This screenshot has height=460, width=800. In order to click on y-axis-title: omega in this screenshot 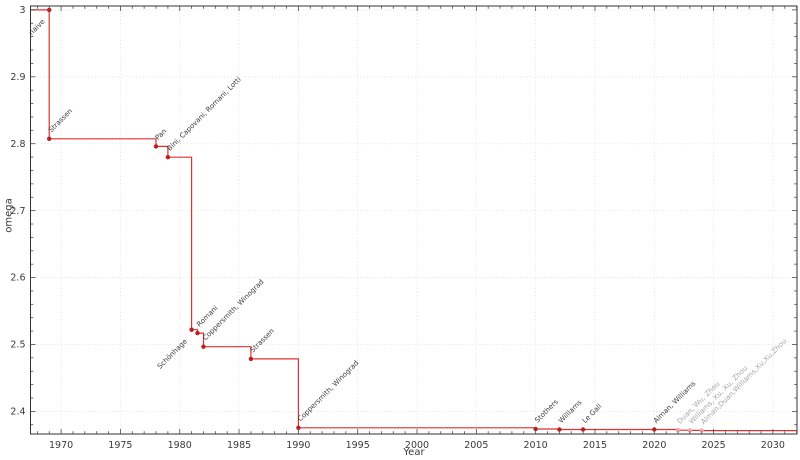, I will do `click(9, 215)`.